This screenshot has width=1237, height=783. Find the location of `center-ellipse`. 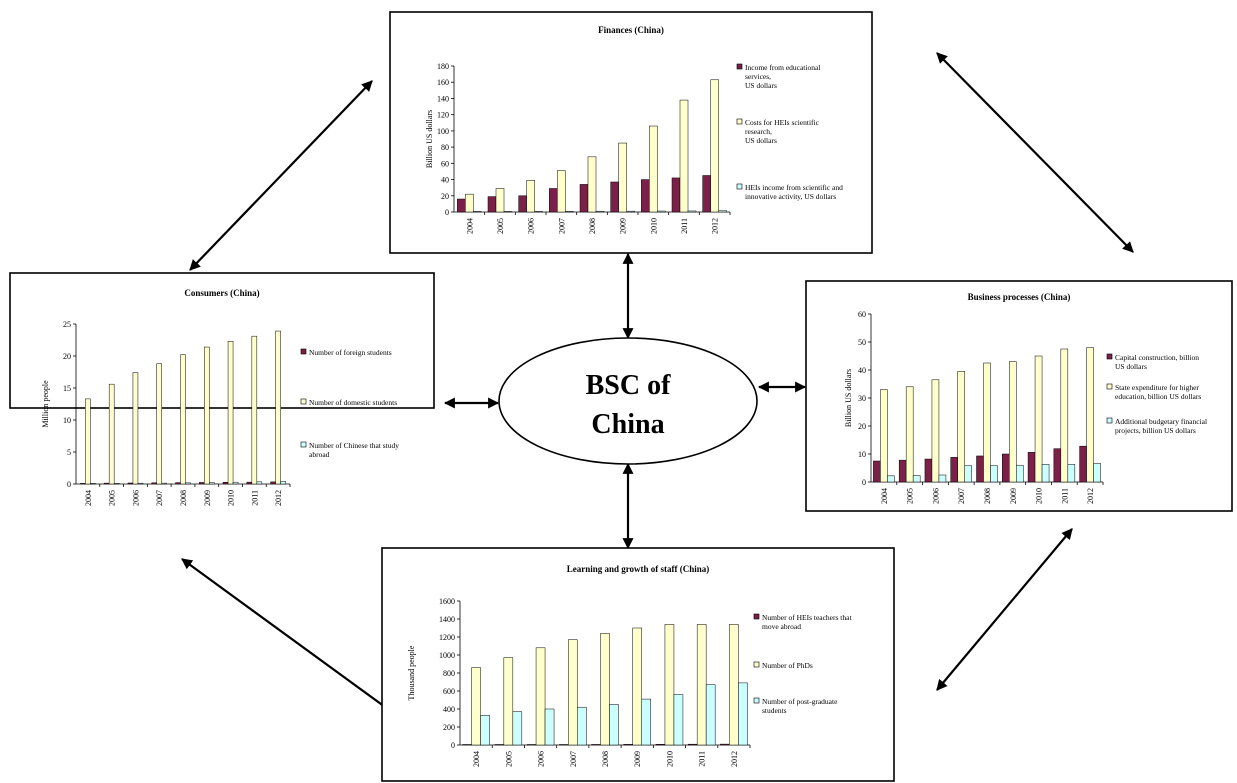

center-ellipse is located at coordinates (628, 401).